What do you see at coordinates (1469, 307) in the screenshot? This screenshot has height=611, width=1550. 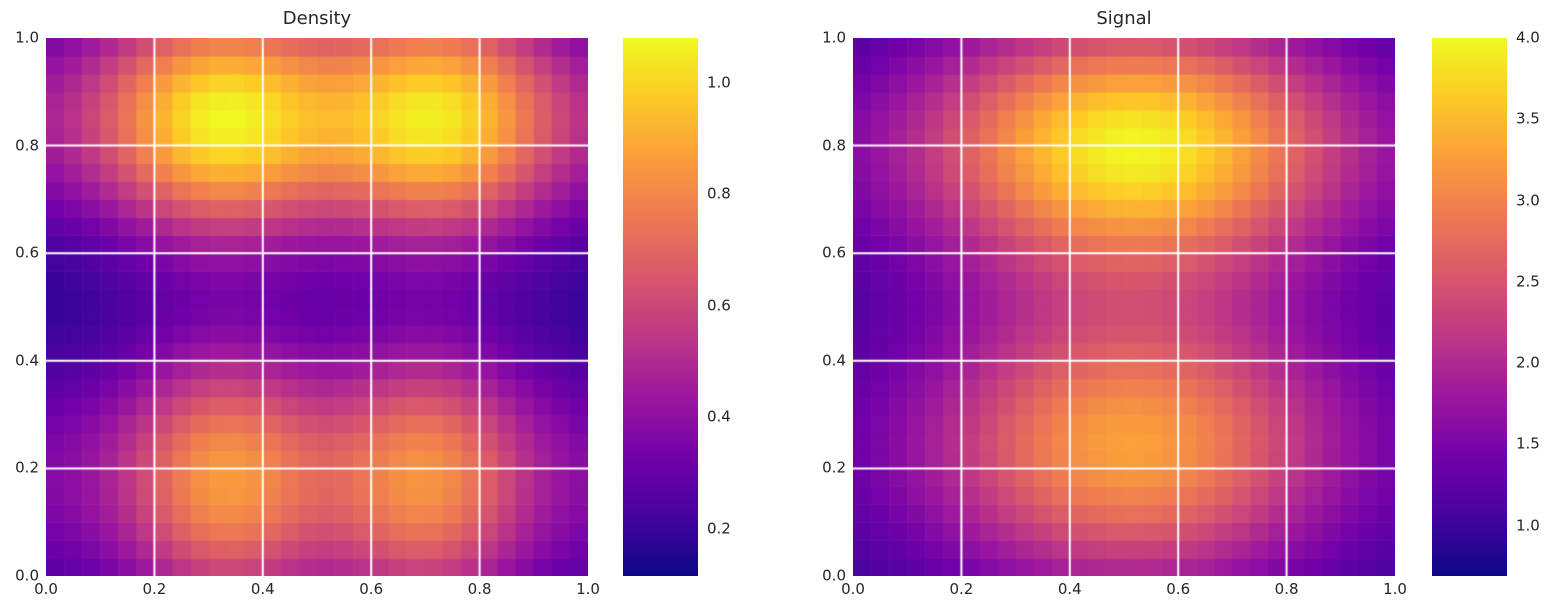 I see `signal-colorbar` at bounding box center [1469, 307].